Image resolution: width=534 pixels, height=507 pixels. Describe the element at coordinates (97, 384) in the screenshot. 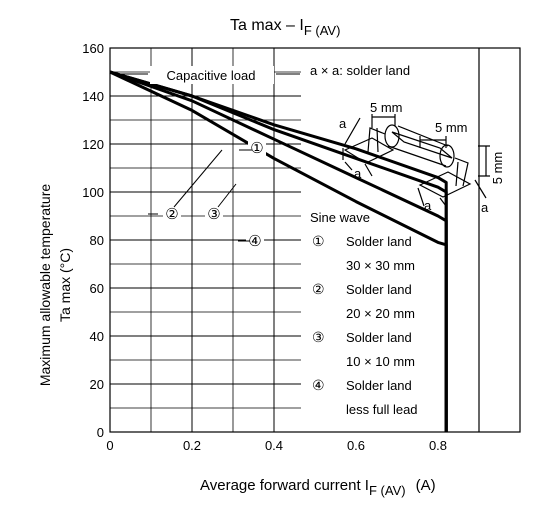

I see `y-tick-label: 20` at that location.